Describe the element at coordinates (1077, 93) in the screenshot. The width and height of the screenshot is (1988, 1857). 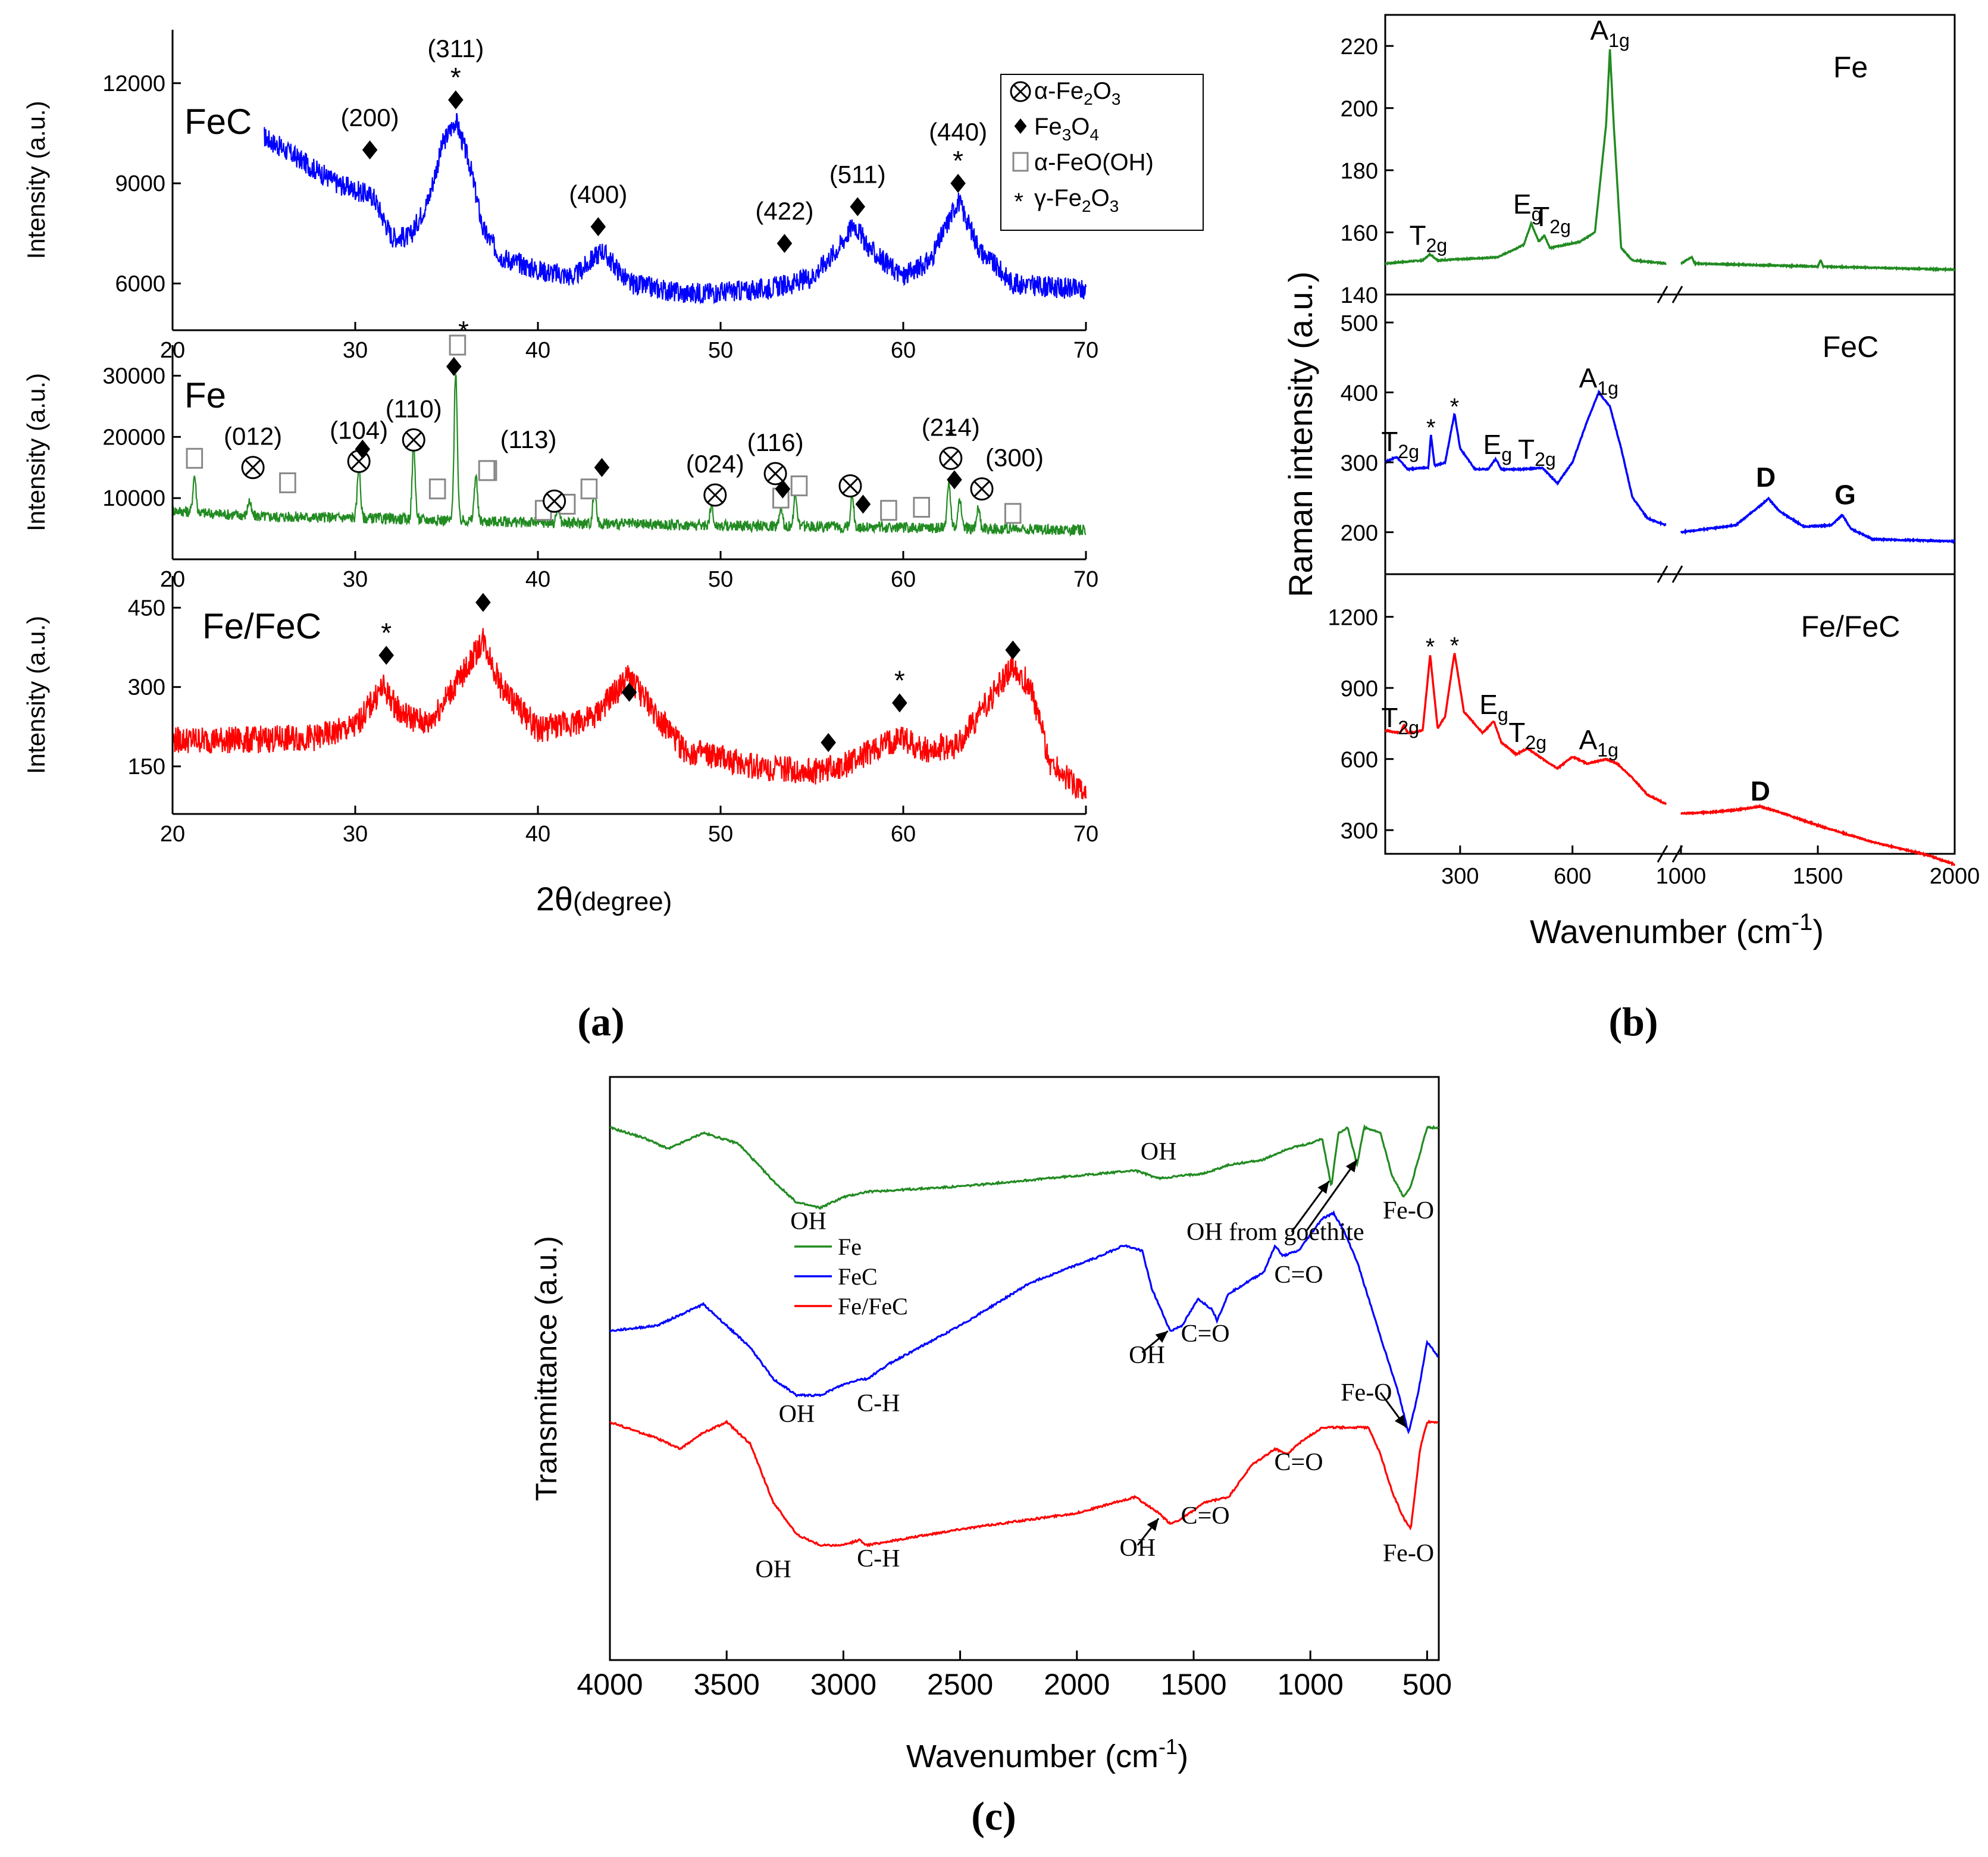
I see `legend-entry: α-Fe2O3` at that location.